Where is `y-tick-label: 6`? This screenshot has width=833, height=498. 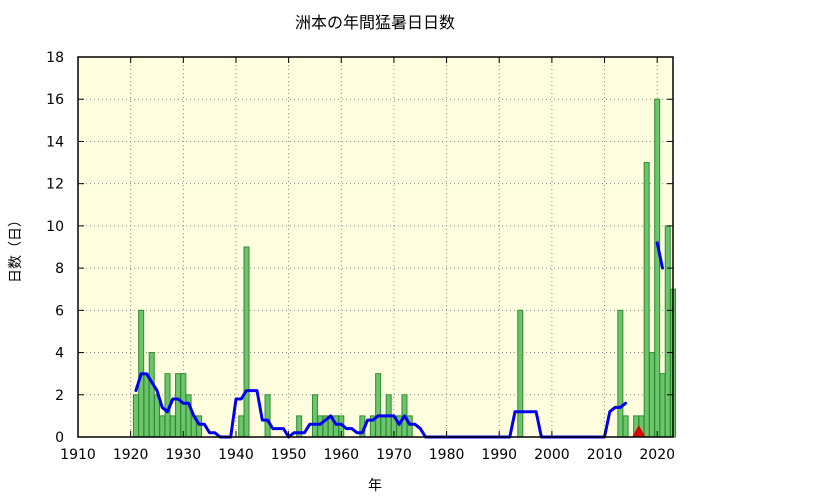
y-tick-label: 6 is located at coordinates (59, 311).